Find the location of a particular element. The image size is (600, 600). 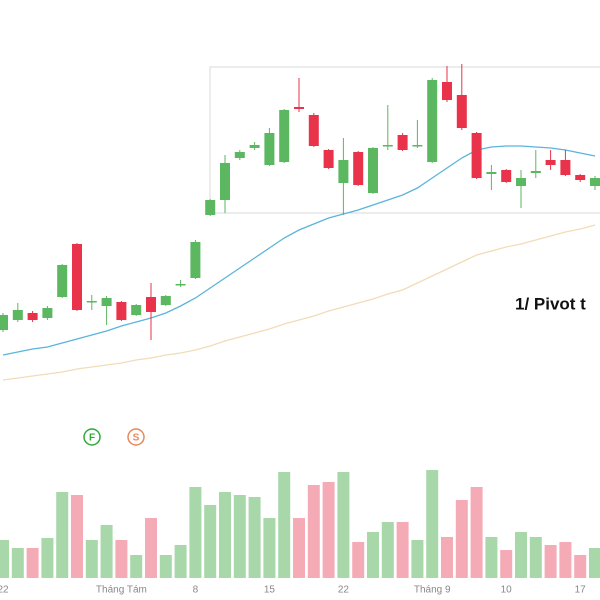

x-tick-label: 15 is located at coordinates (270, 590).